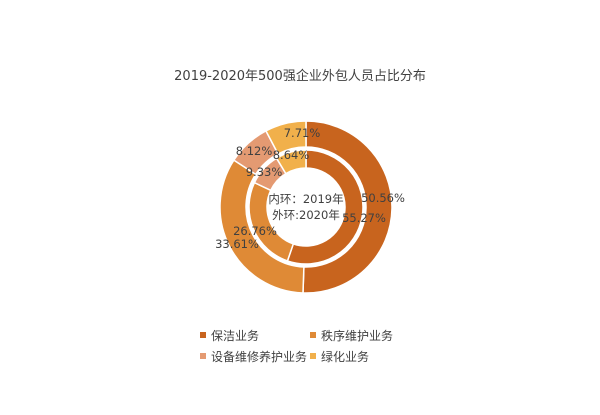  Describe the element at coordinates (264, 172) in the screenshot. I see `inner-ring-label-3: 9.33%` at that location.